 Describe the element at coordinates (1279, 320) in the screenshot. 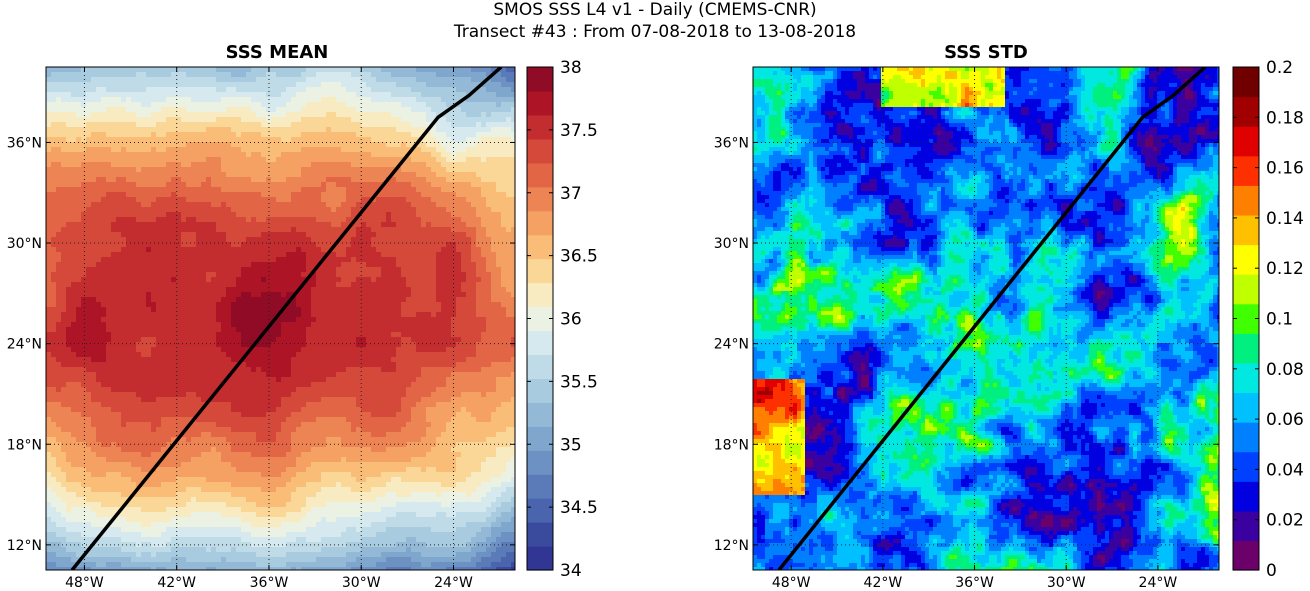

I see `colorbar-tick-label: 0.1` at that location.